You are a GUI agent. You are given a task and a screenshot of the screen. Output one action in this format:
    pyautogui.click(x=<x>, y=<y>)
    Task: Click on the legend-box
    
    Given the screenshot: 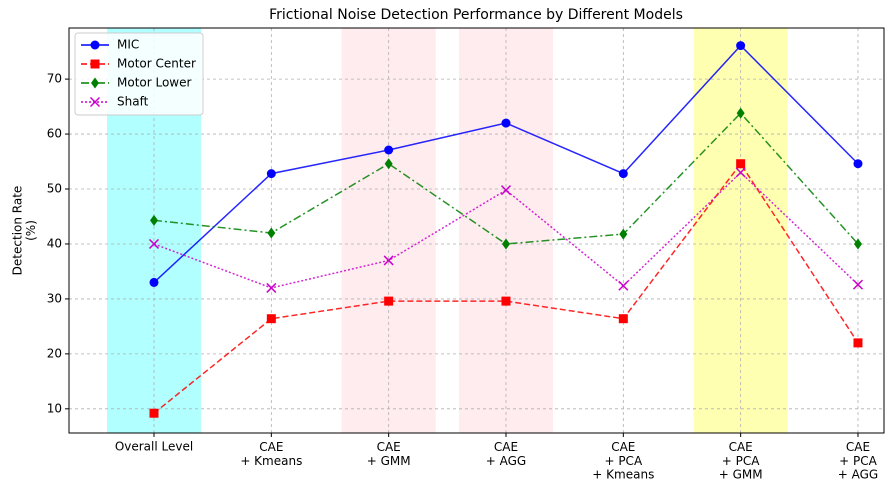 What is the action you would take?
    pyautogui.click(x=139, y=74)
    